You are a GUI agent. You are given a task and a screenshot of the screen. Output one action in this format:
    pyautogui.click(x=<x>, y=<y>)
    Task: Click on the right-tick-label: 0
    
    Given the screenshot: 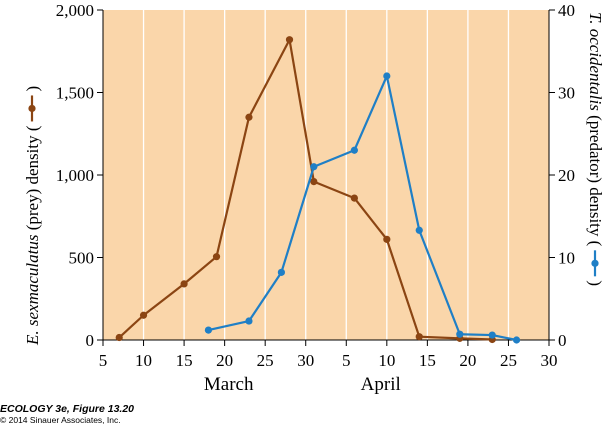 What is the action you would take?
    pyautogui.click(x=562, y=340)
    